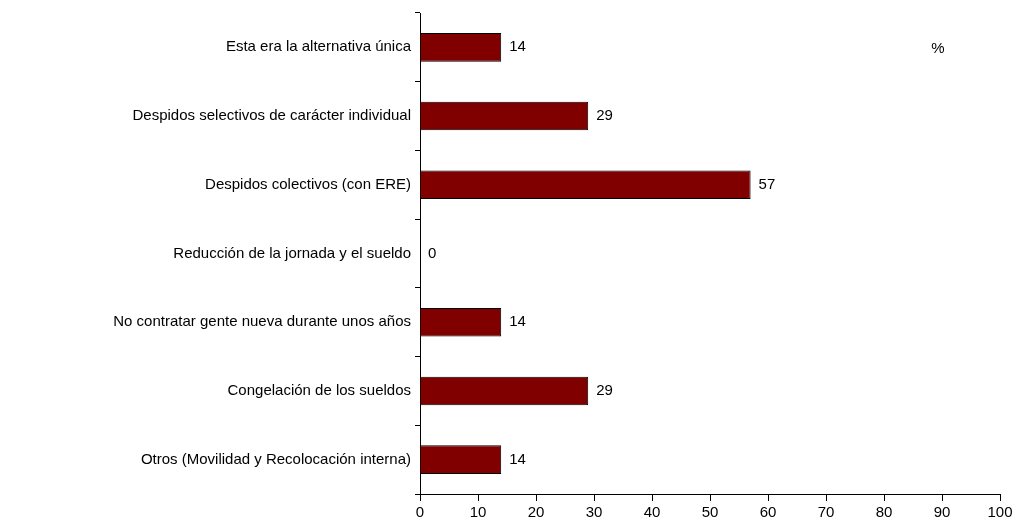 The image size is (1022, 529). I want to click on x-tick-label: 10, so click(478, 512).